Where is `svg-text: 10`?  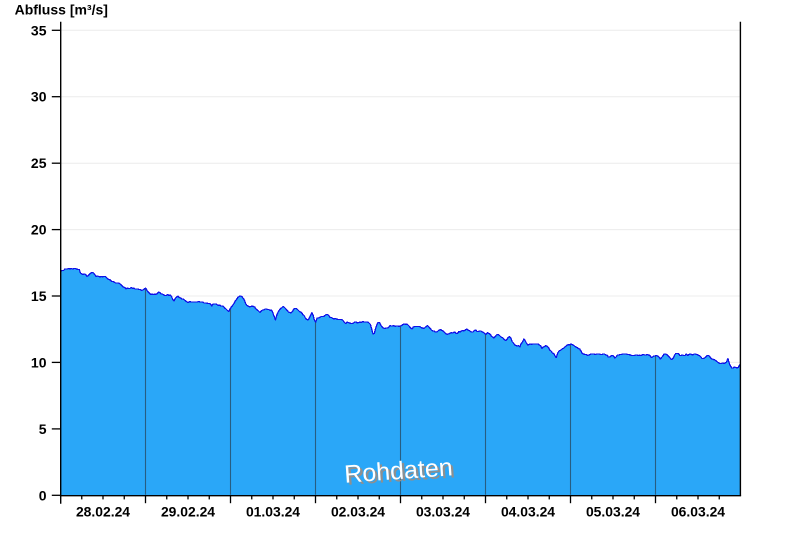 svg-text: 10 is located at coordinates (39, 362).